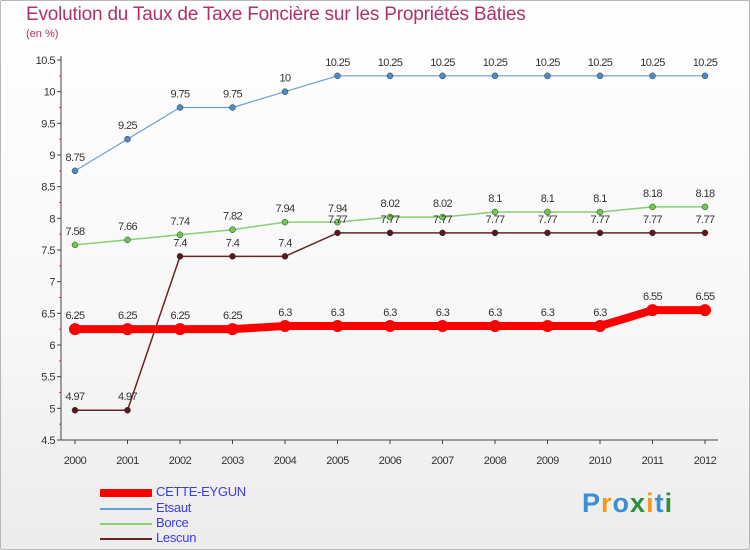  I want to click on y-tick-label: 5.5, so click(48, 378).